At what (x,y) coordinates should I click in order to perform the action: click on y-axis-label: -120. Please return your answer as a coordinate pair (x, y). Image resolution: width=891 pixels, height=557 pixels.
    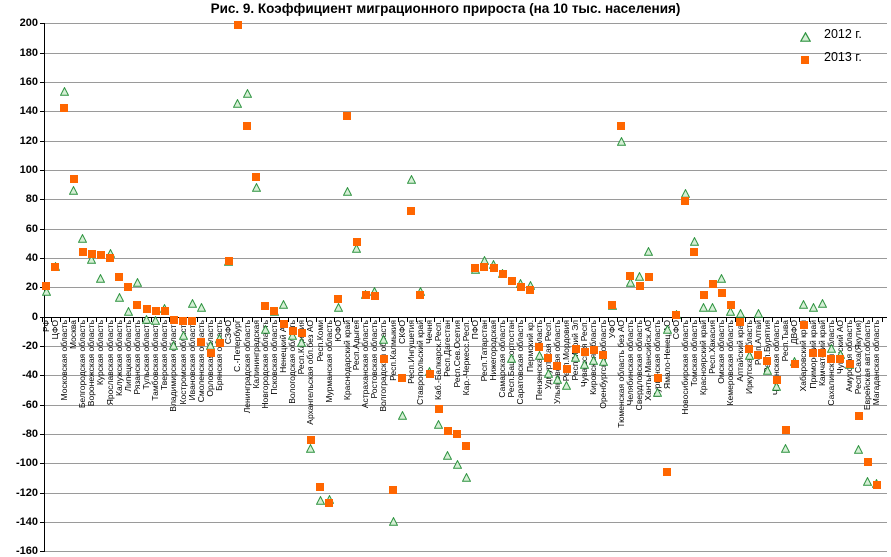
    Looking at the image, I should click on (26, 492).